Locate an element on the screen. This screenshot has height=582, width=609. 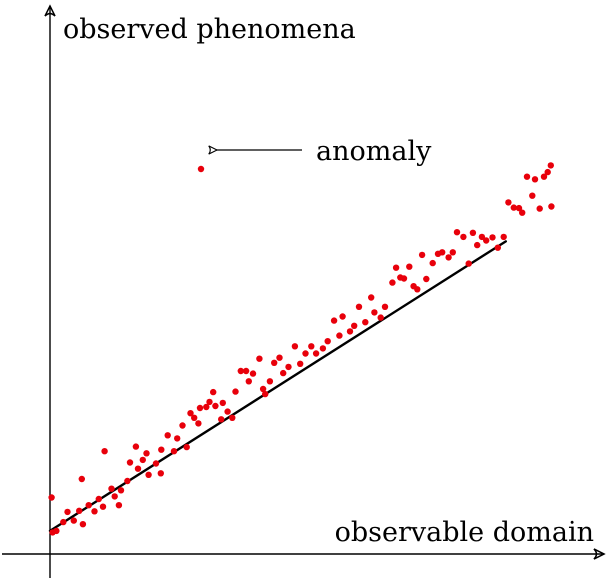
x-axis-label: observable domain is located at coordinates (464, 532).